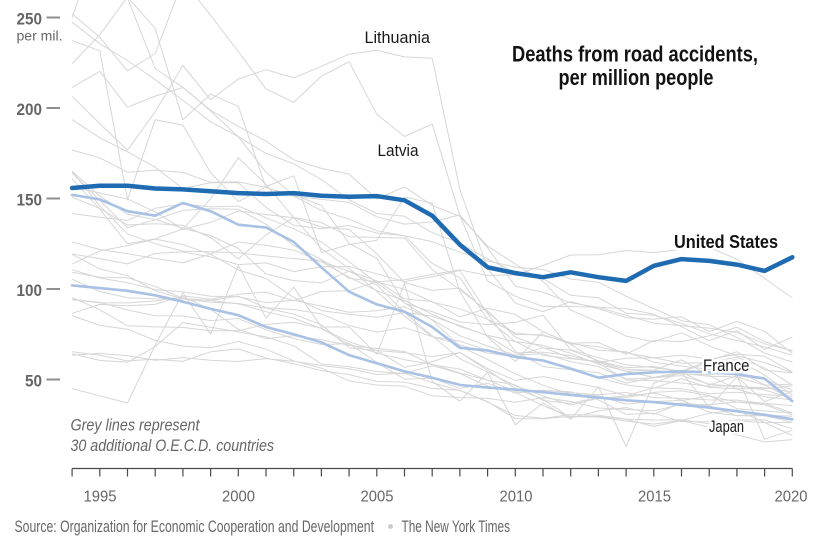 This screenshot has width=820, height=545. Describe the element at coordinates (30, 291) in the screenshot. I see `svg-text: 100` at that location.